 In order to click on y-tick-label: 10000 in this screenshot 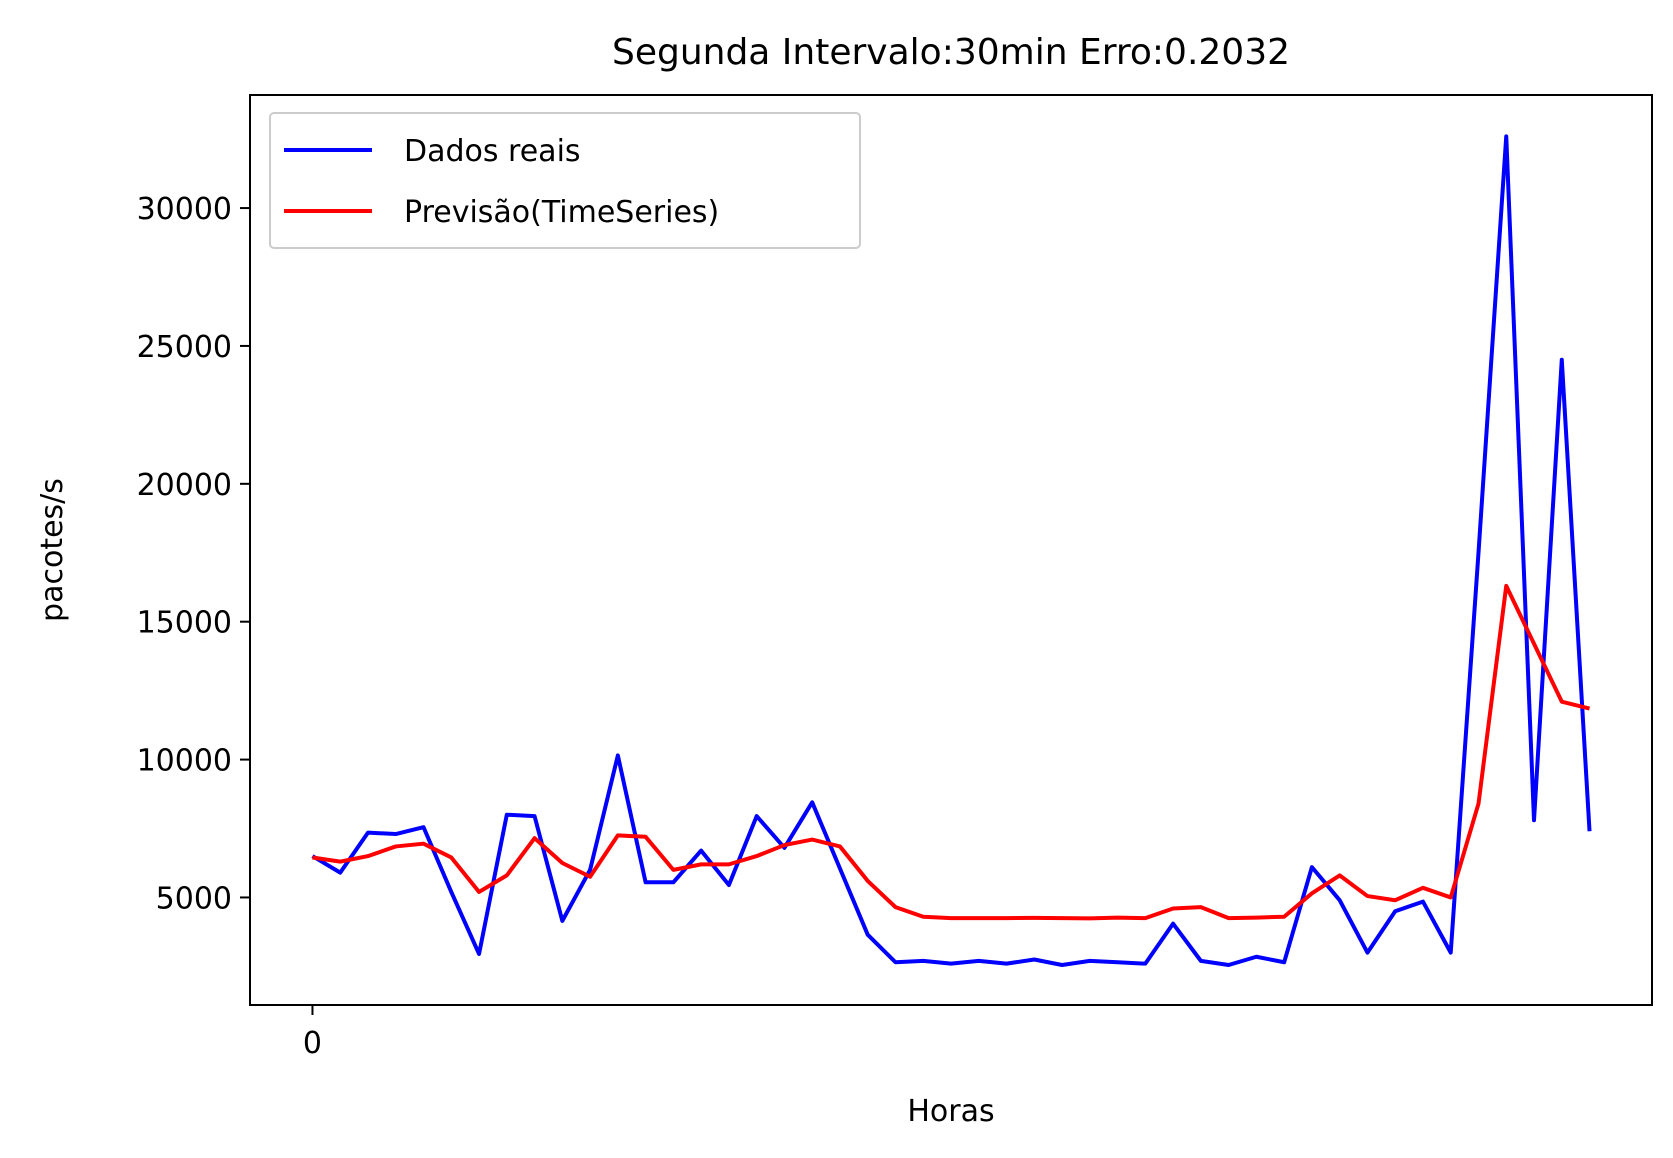, I will do `click(184, 761)`.